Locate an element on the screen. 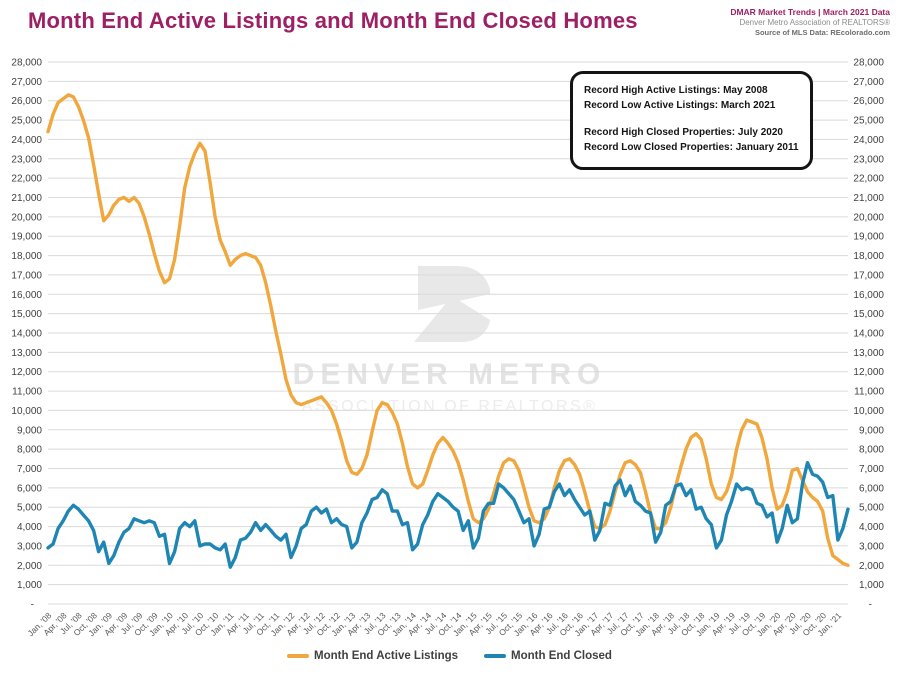 Image resolution: width=899 pixels, height=678 pixels. record-high-closed: Record High Closed Properties: July 2020 is located at coordinates (683, 132).